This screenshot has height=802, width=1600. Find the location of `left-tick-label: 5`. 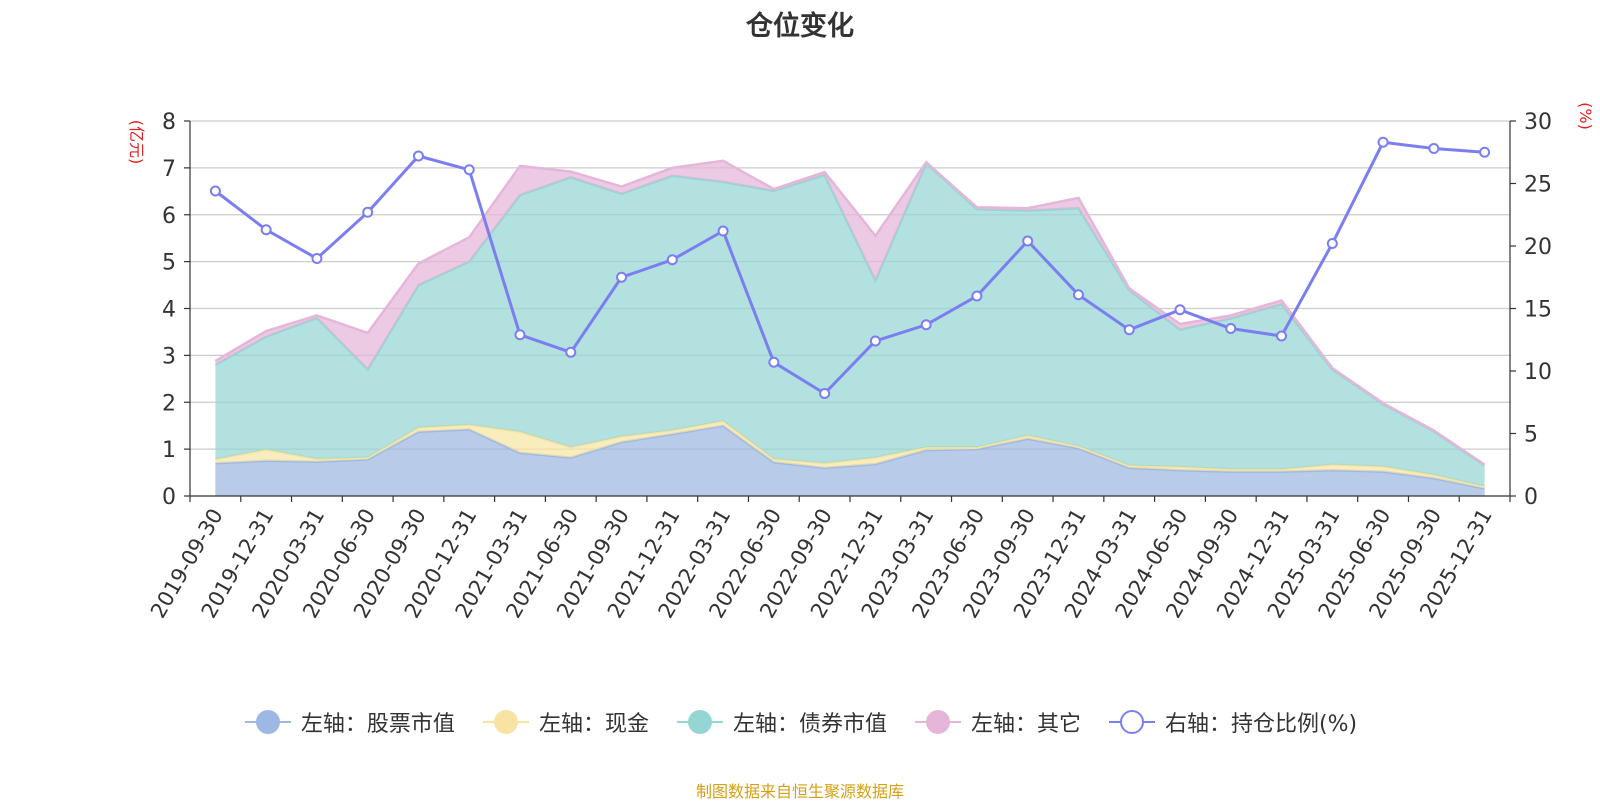

left-tick-label: 5 is located at coordinates (169, 263).